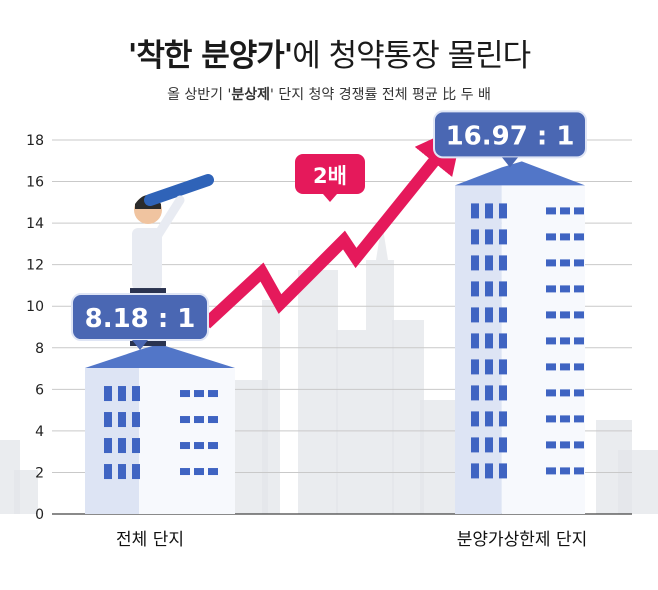 The width and height of the screenshot is (658, 590). What do you see at coordinates (35, 307) in the screenshot?
I see `y-tick-label: 10` at bounding box center [35, 307].